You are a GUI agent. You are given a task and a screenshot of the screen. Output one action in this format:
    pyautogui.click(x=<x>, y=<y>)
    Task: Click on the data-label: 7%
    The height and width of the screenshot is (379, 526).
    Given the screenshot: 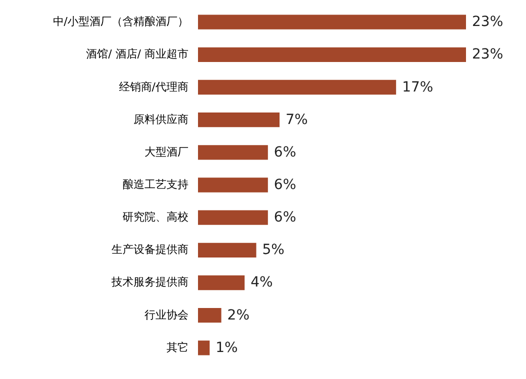 What is the action you would take?
    pyautogui.click(x=297, y=120)
    